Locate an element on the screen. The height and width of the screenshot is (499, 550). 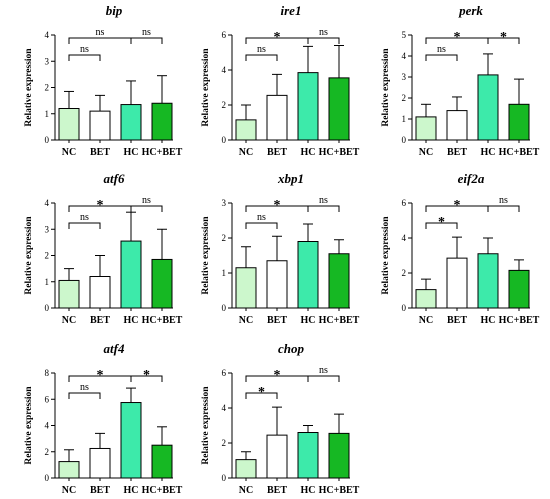
chart-title: eif2a is located at coordinates (471, 178).